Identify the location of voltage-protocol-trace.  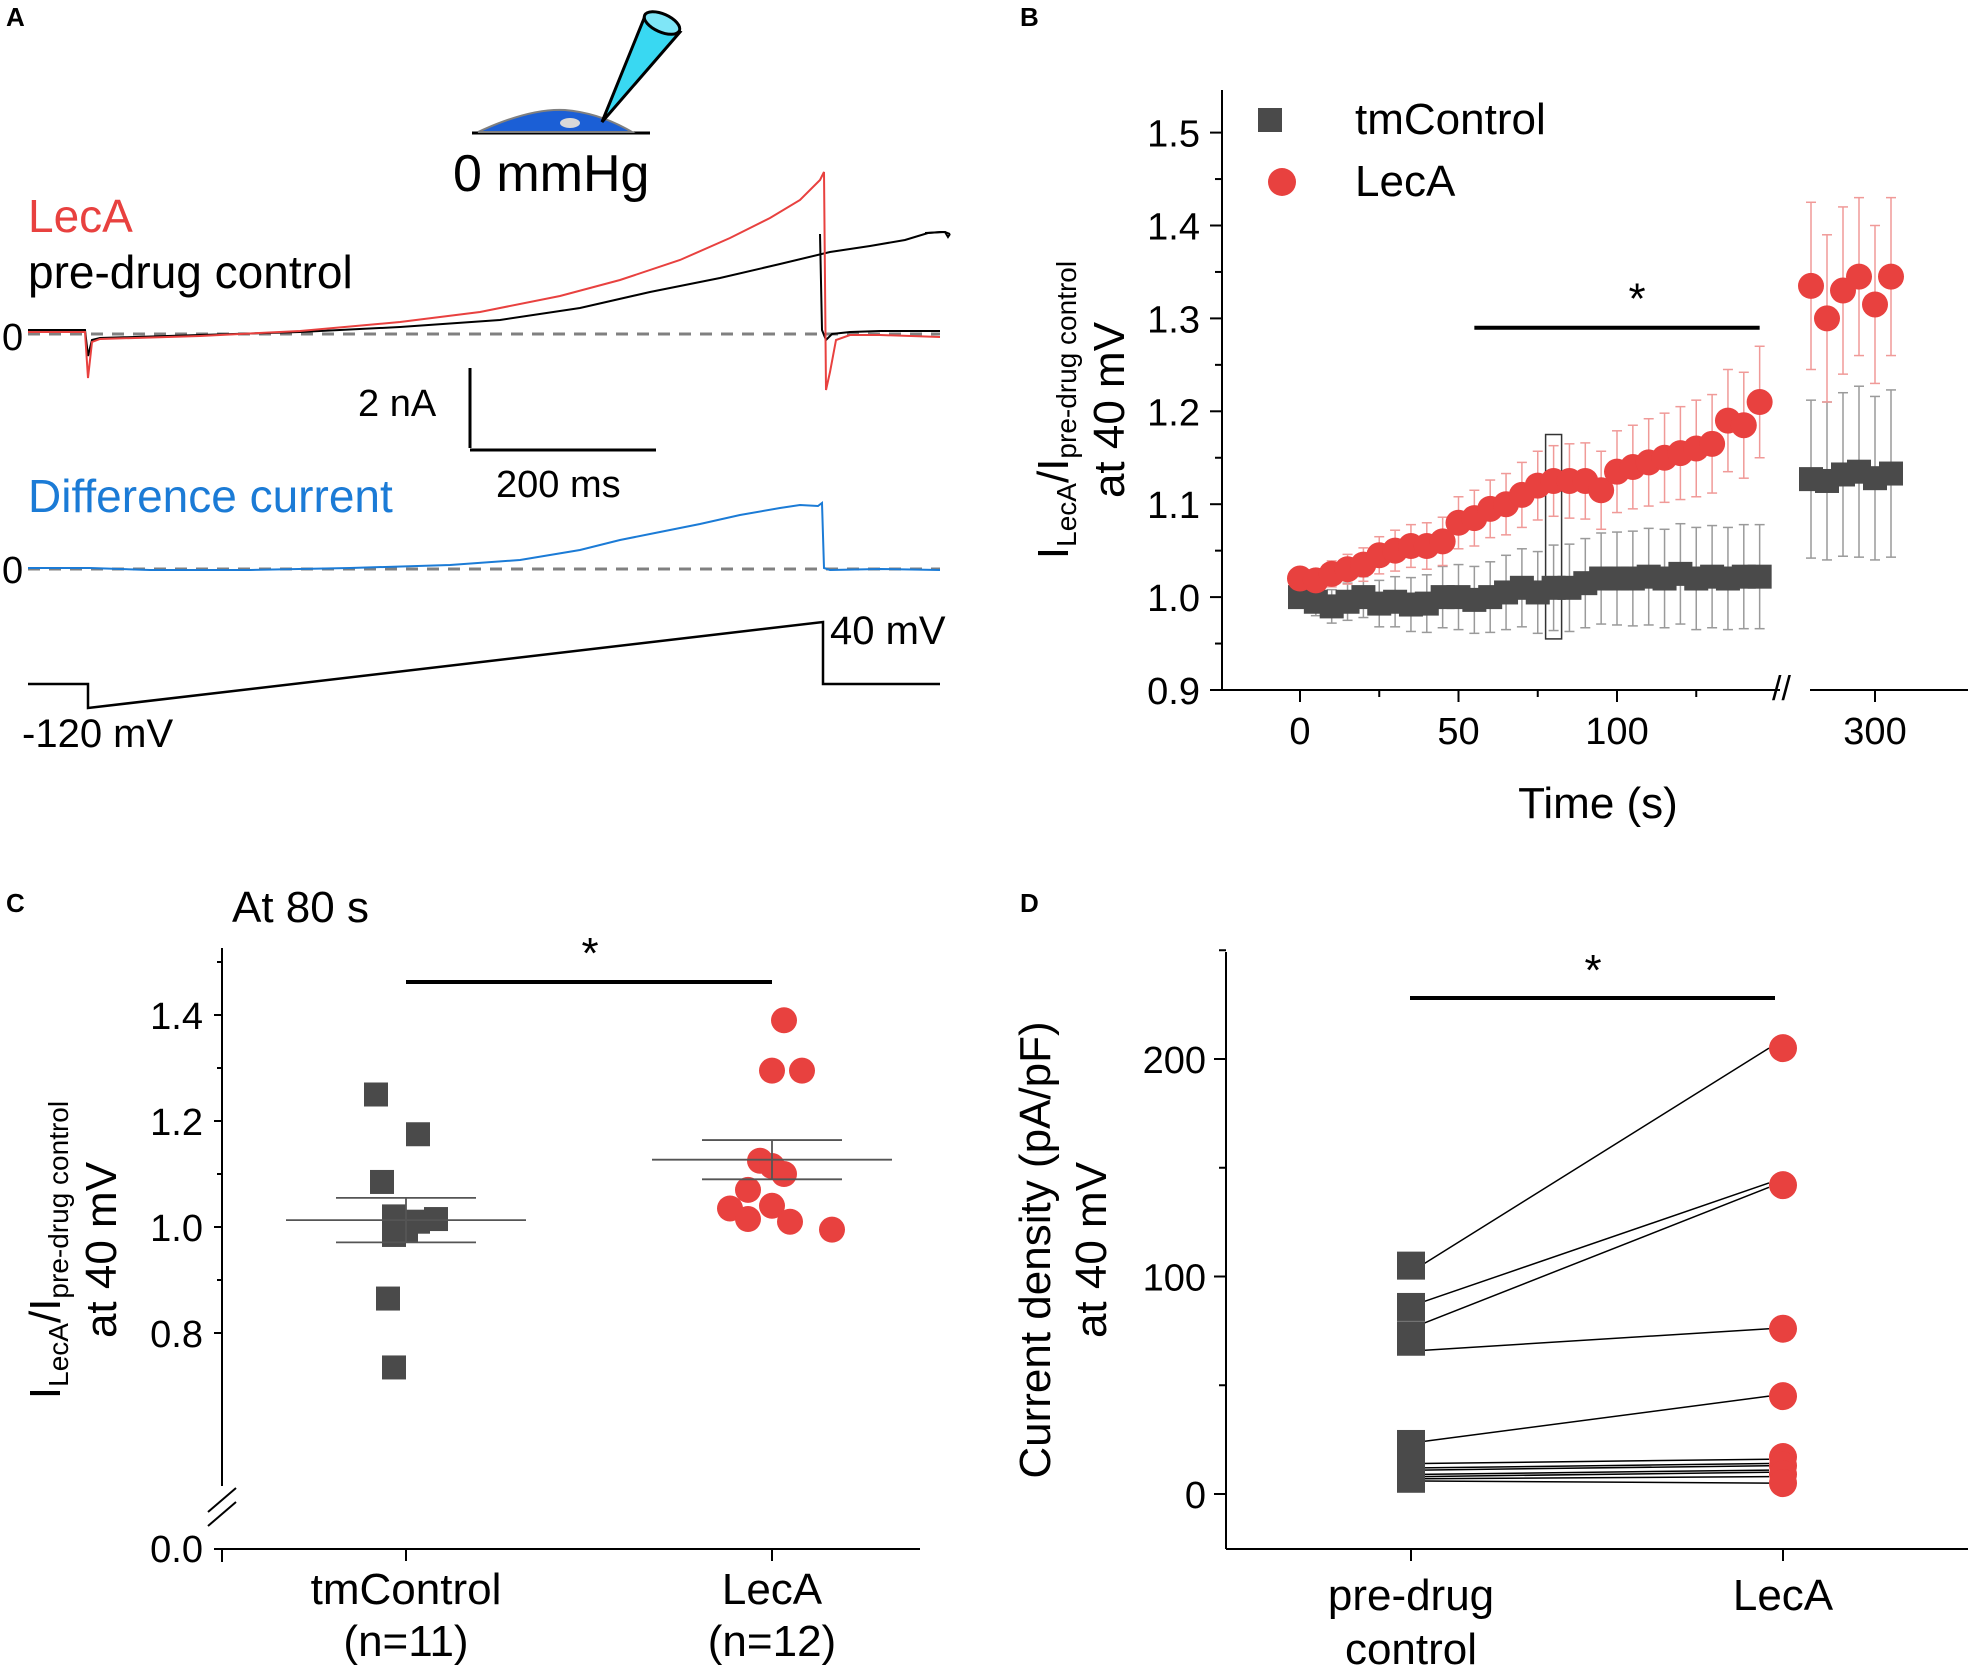
(484, 665).